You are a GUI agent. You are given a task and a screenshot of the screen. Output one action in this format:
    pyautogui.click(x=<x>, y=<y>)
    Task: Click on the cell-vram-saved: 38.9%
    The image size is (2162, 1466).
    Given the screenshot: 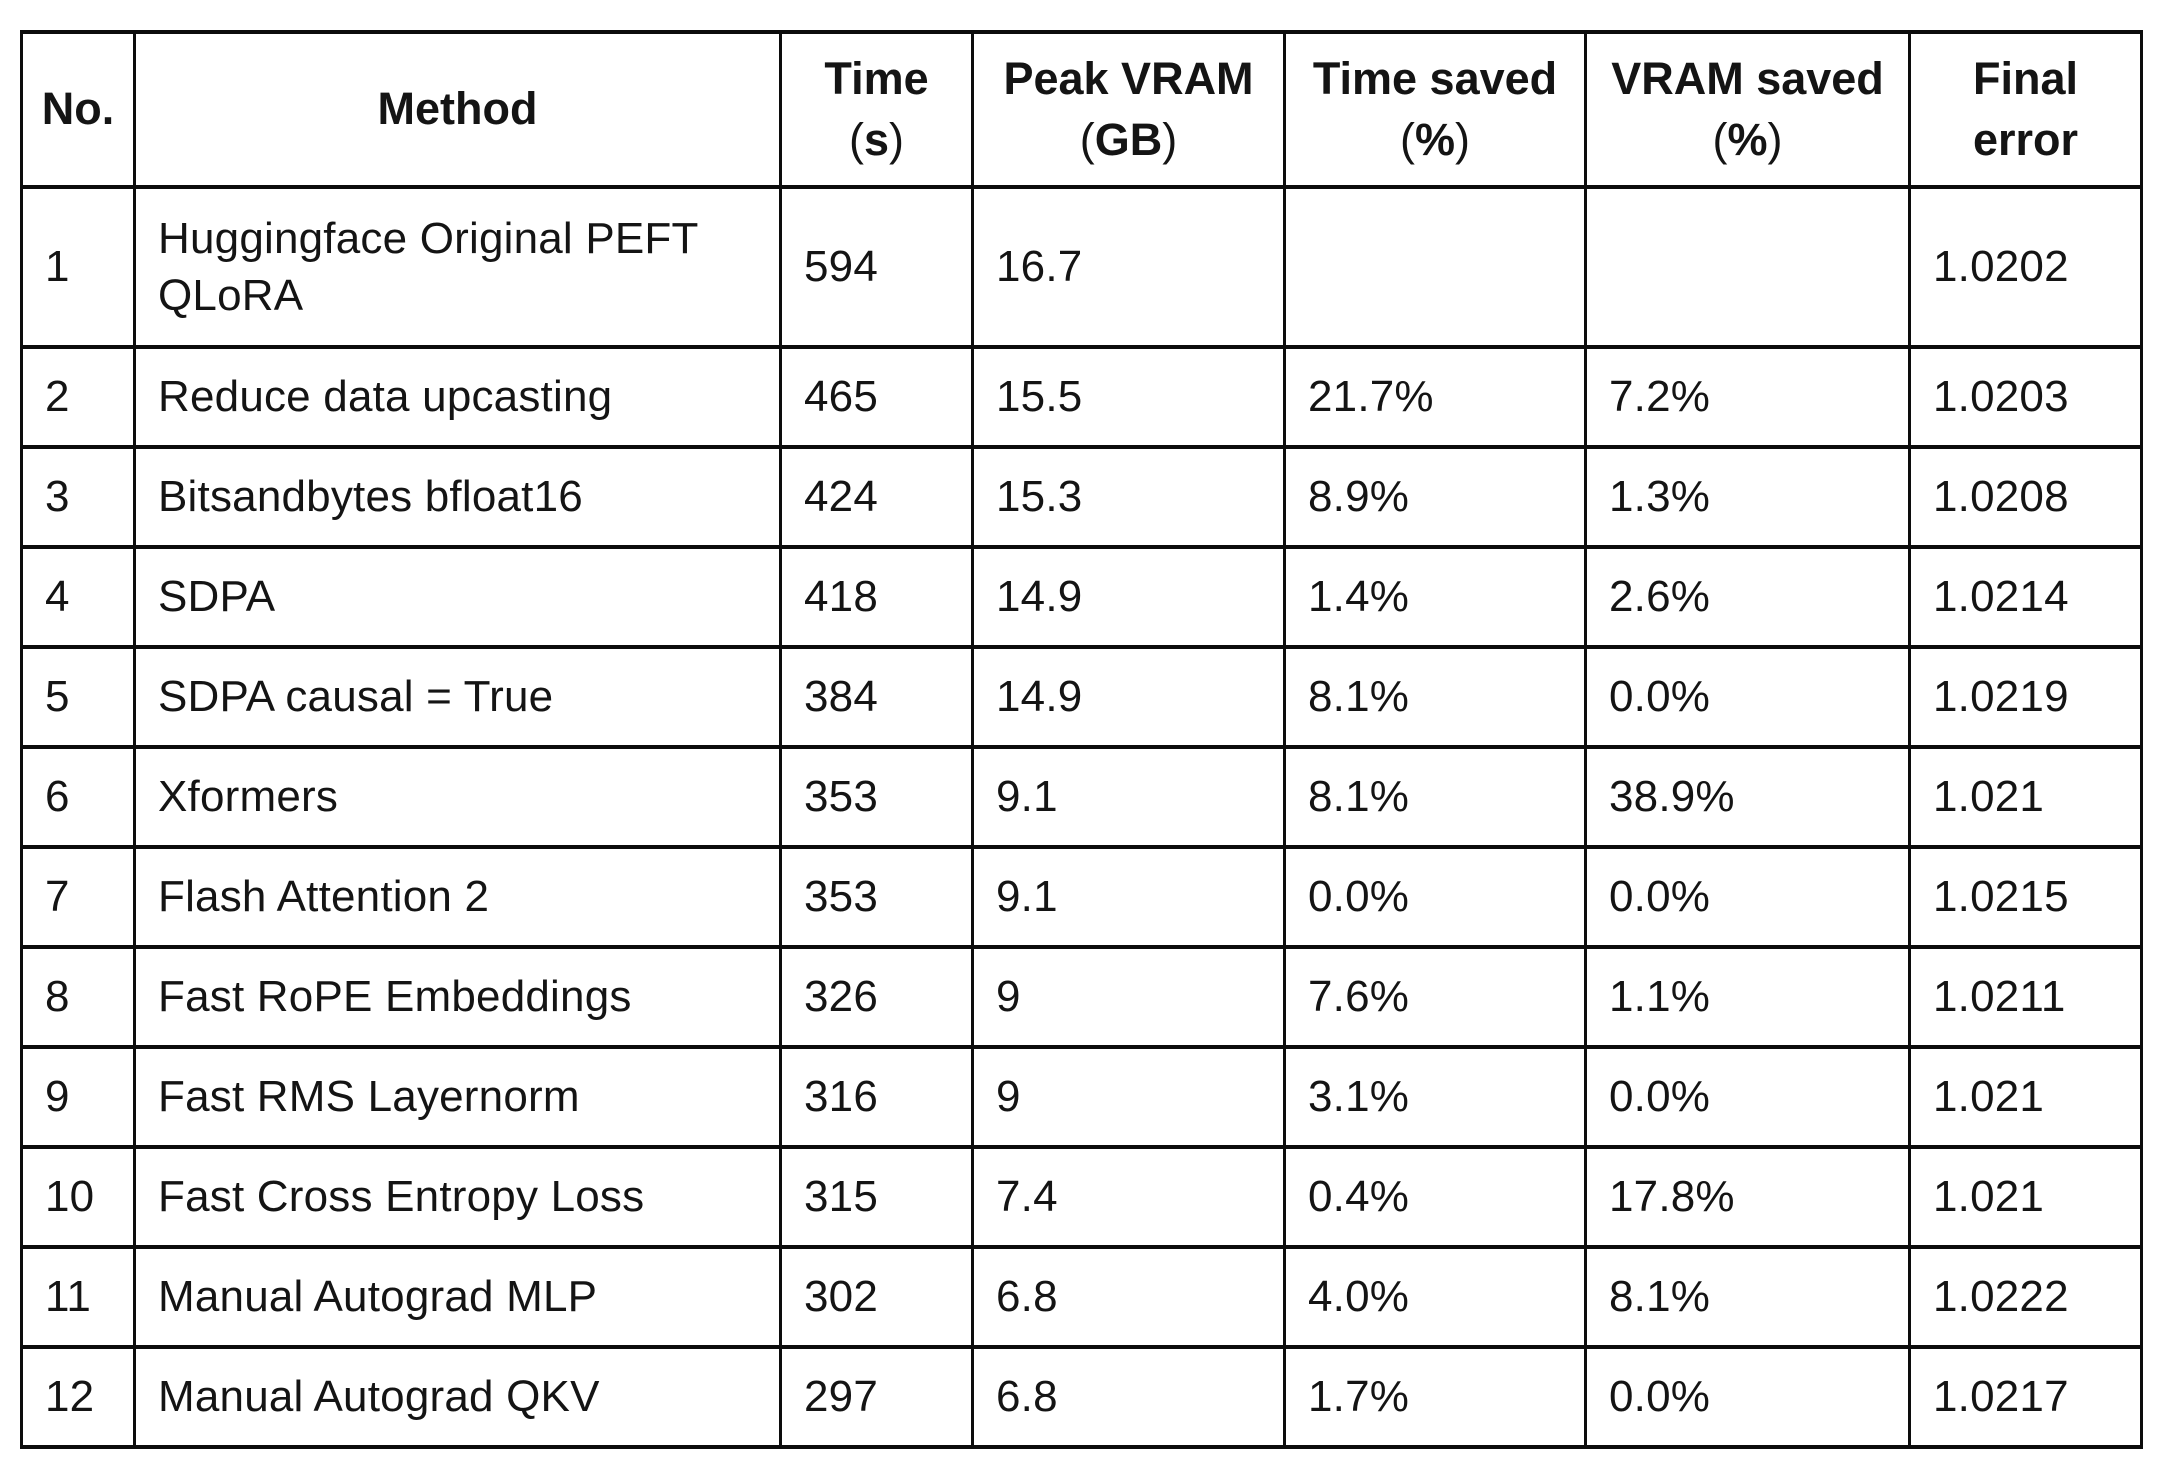 What is the action you would take?
    pyautogui.click(x=1747, y=797)
    